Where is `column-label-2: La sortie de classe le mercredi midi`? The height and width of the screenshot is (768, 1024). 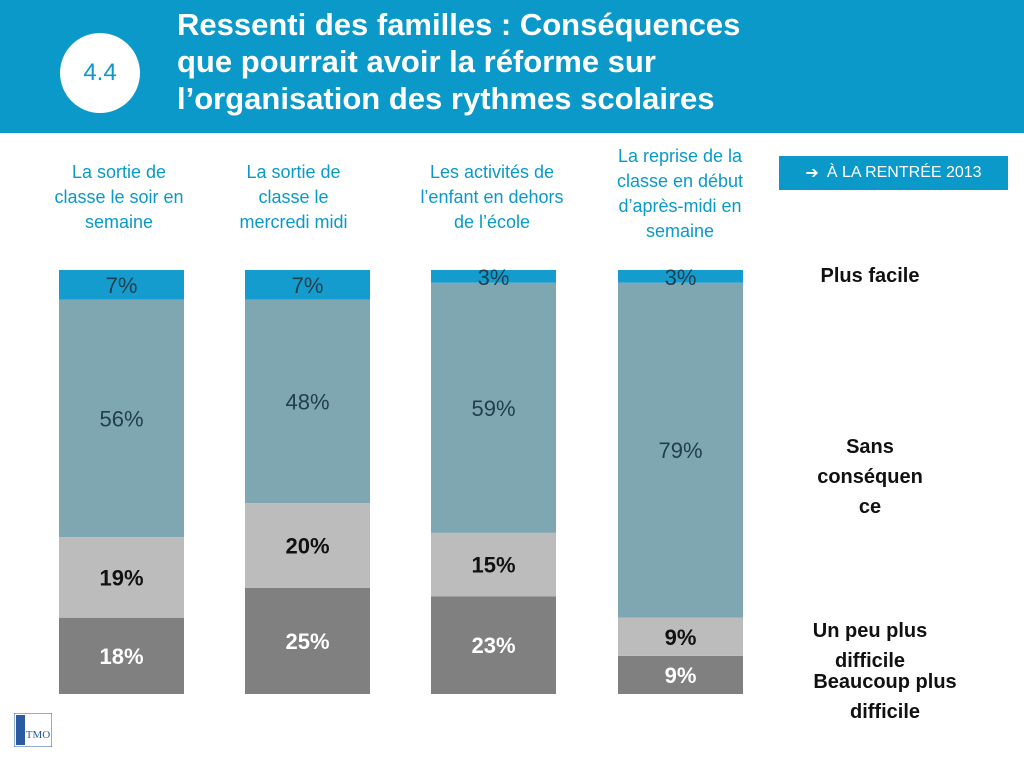 column-label-2: La sortie de classe le mercredi midi is located at coordinates (293, 197).